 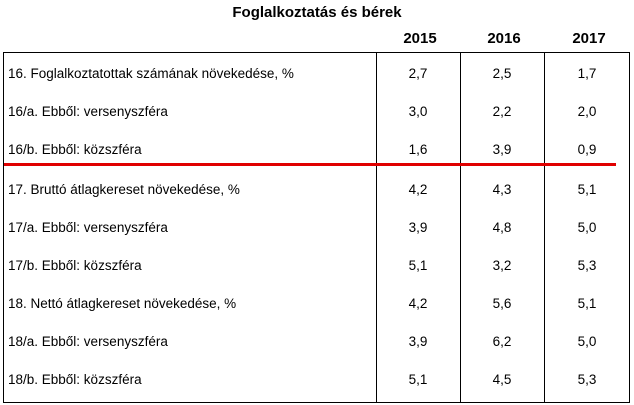 What do you see at coordinates (502, 379) in the screenshot?
I see `cell-2016: 4,5` at bounding box center [502, 379].